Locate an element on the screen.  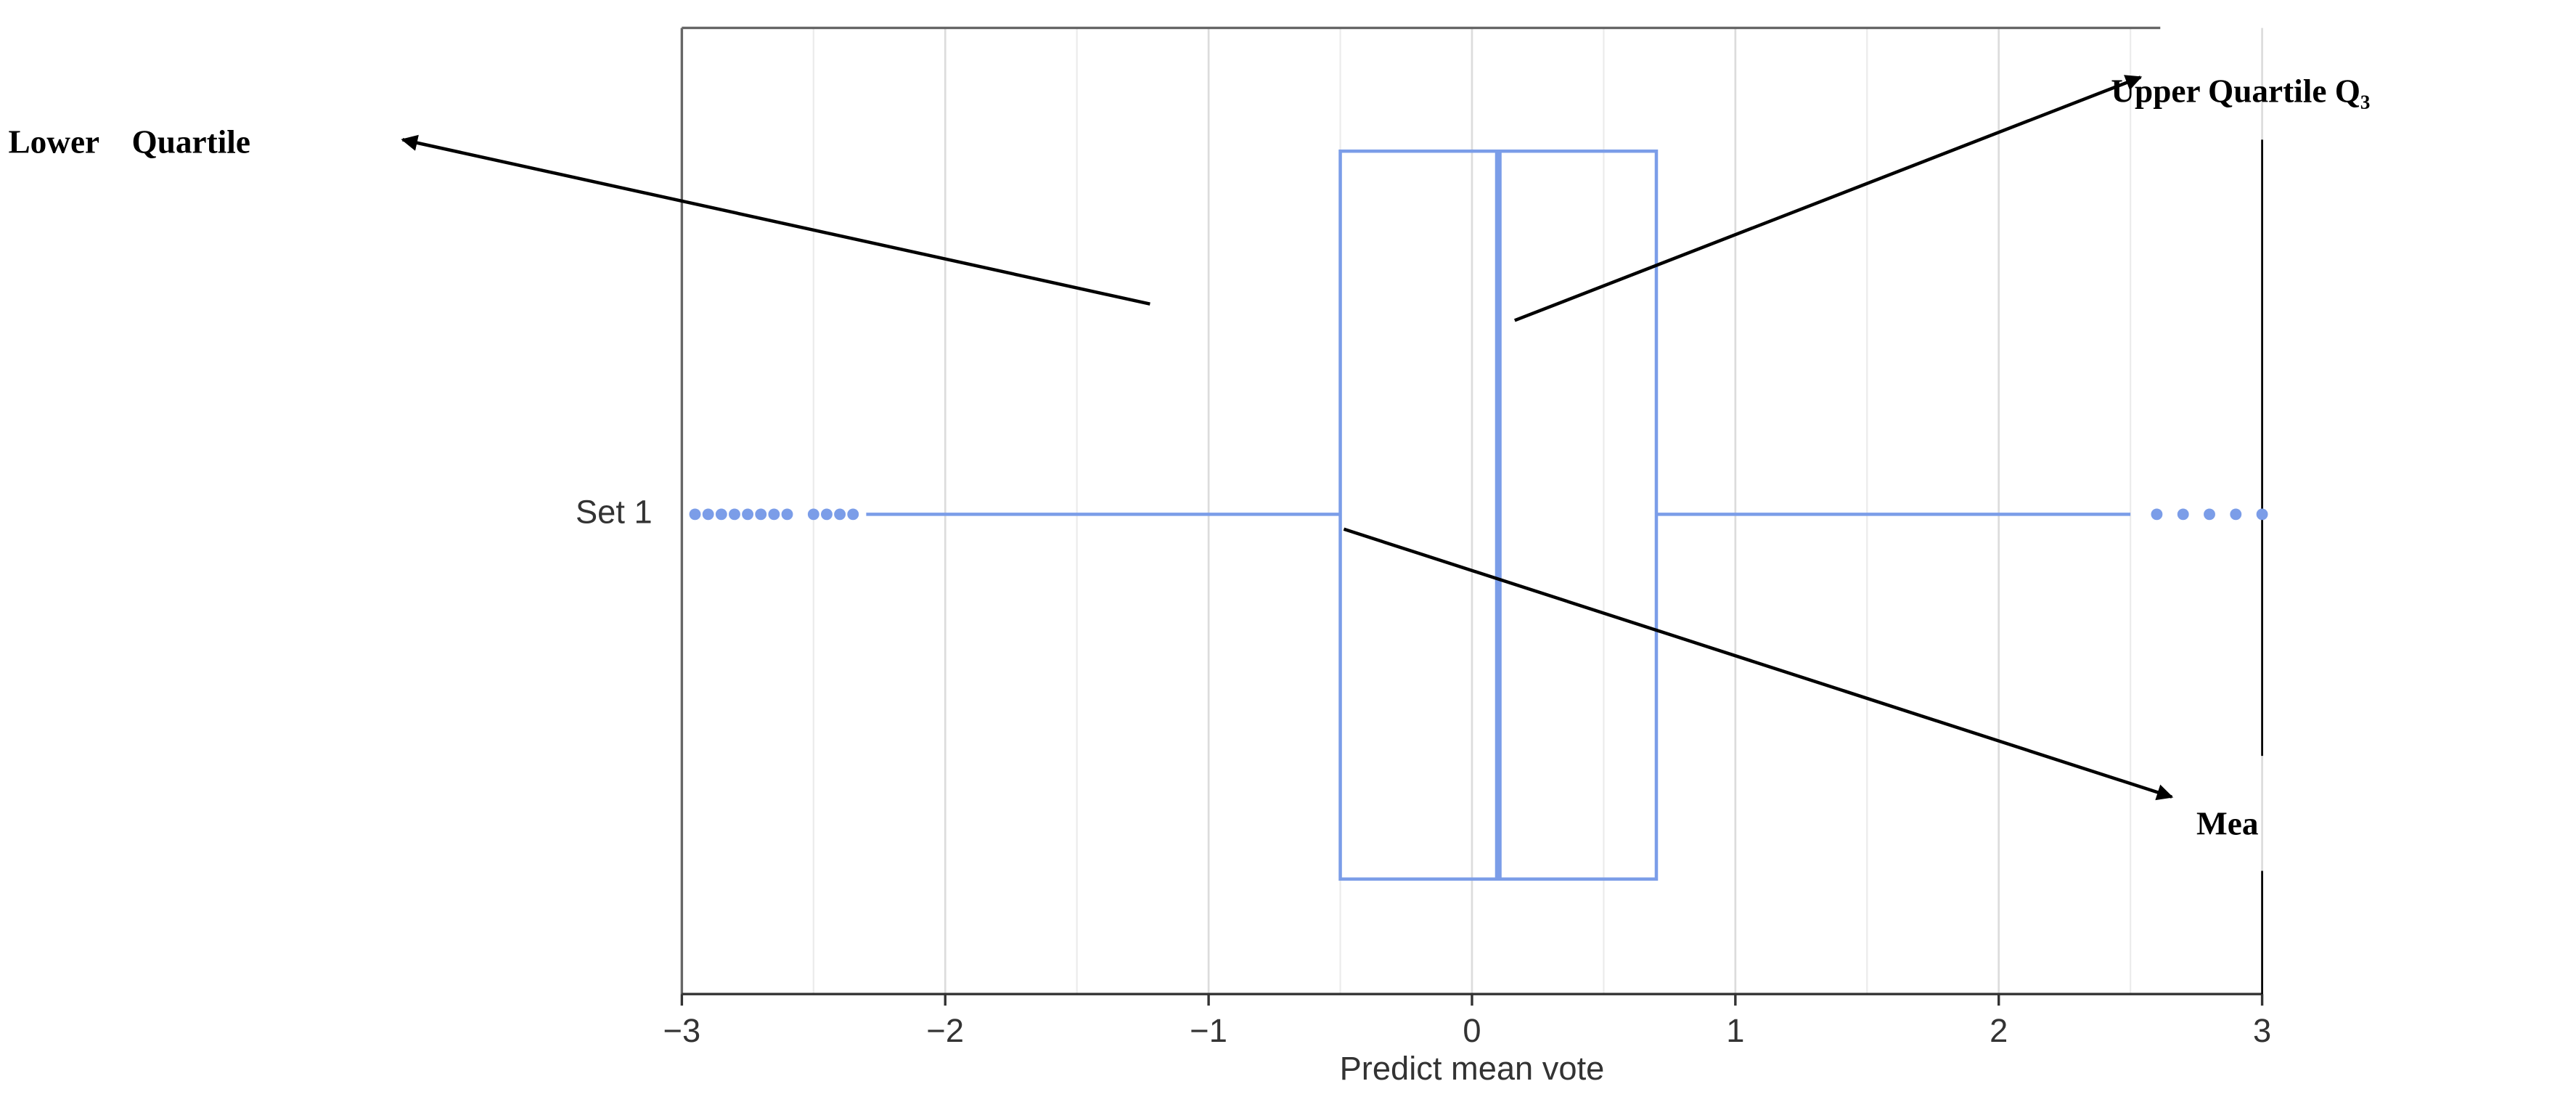
x-tick-label: 0 is located at coordinates (1472, 1030).